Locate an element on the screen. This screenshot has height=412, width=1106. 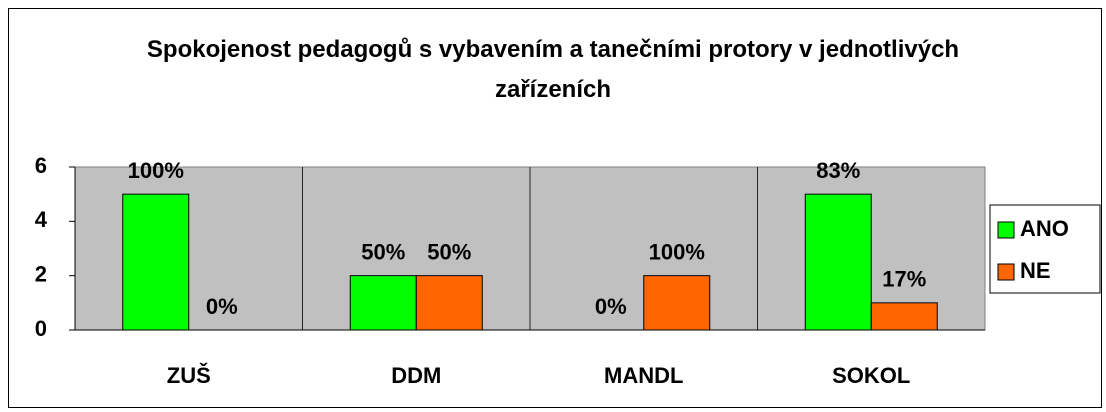
value-label: 83% is located at coordinates (838, 170).